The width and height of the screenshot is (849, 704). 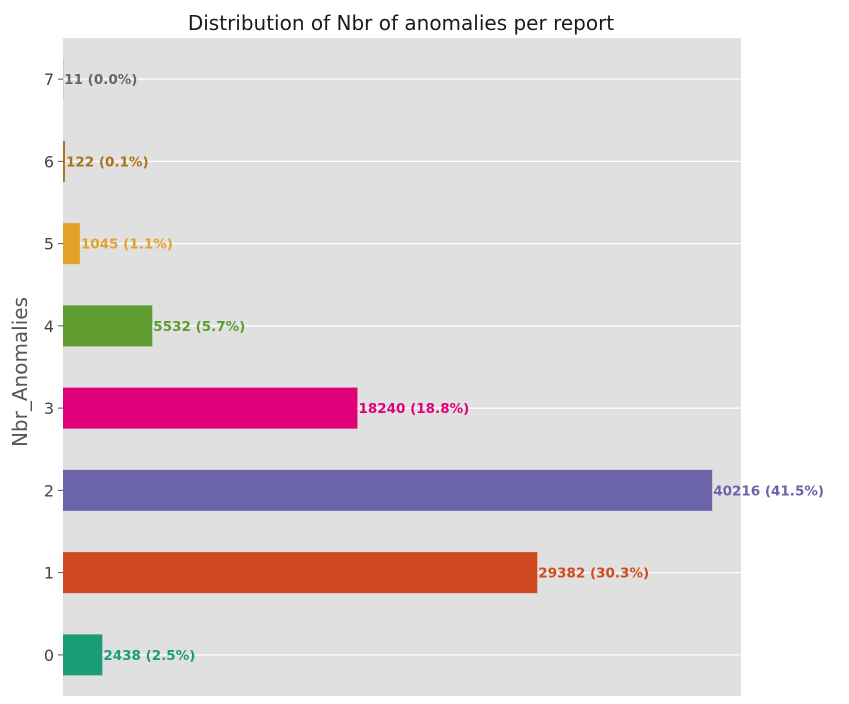 I want to click on data-label-0: 2438 (2.5%), so click(x=149, y=656).